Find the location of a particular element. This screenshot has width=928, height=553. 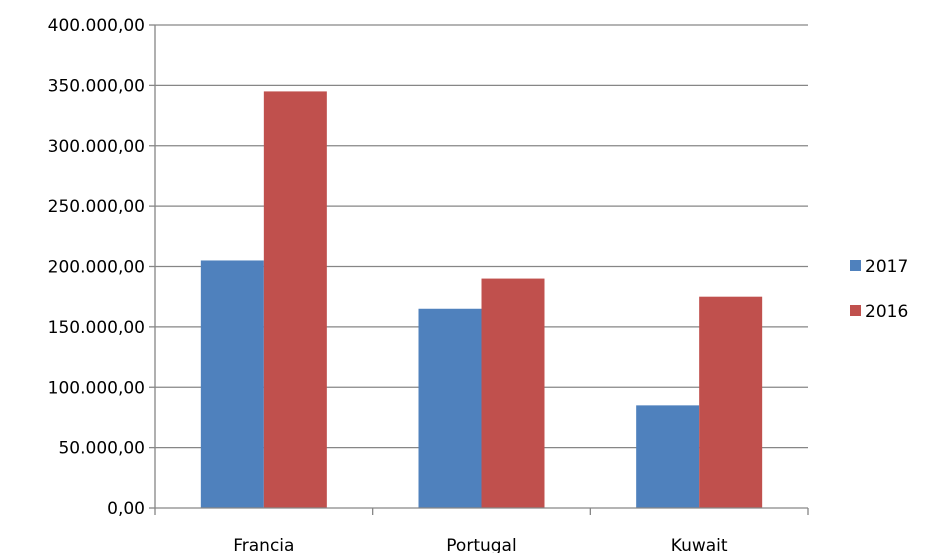

x-axis-category-labels: Francia Portugal Kuwait is located at coordinates (480, 544).